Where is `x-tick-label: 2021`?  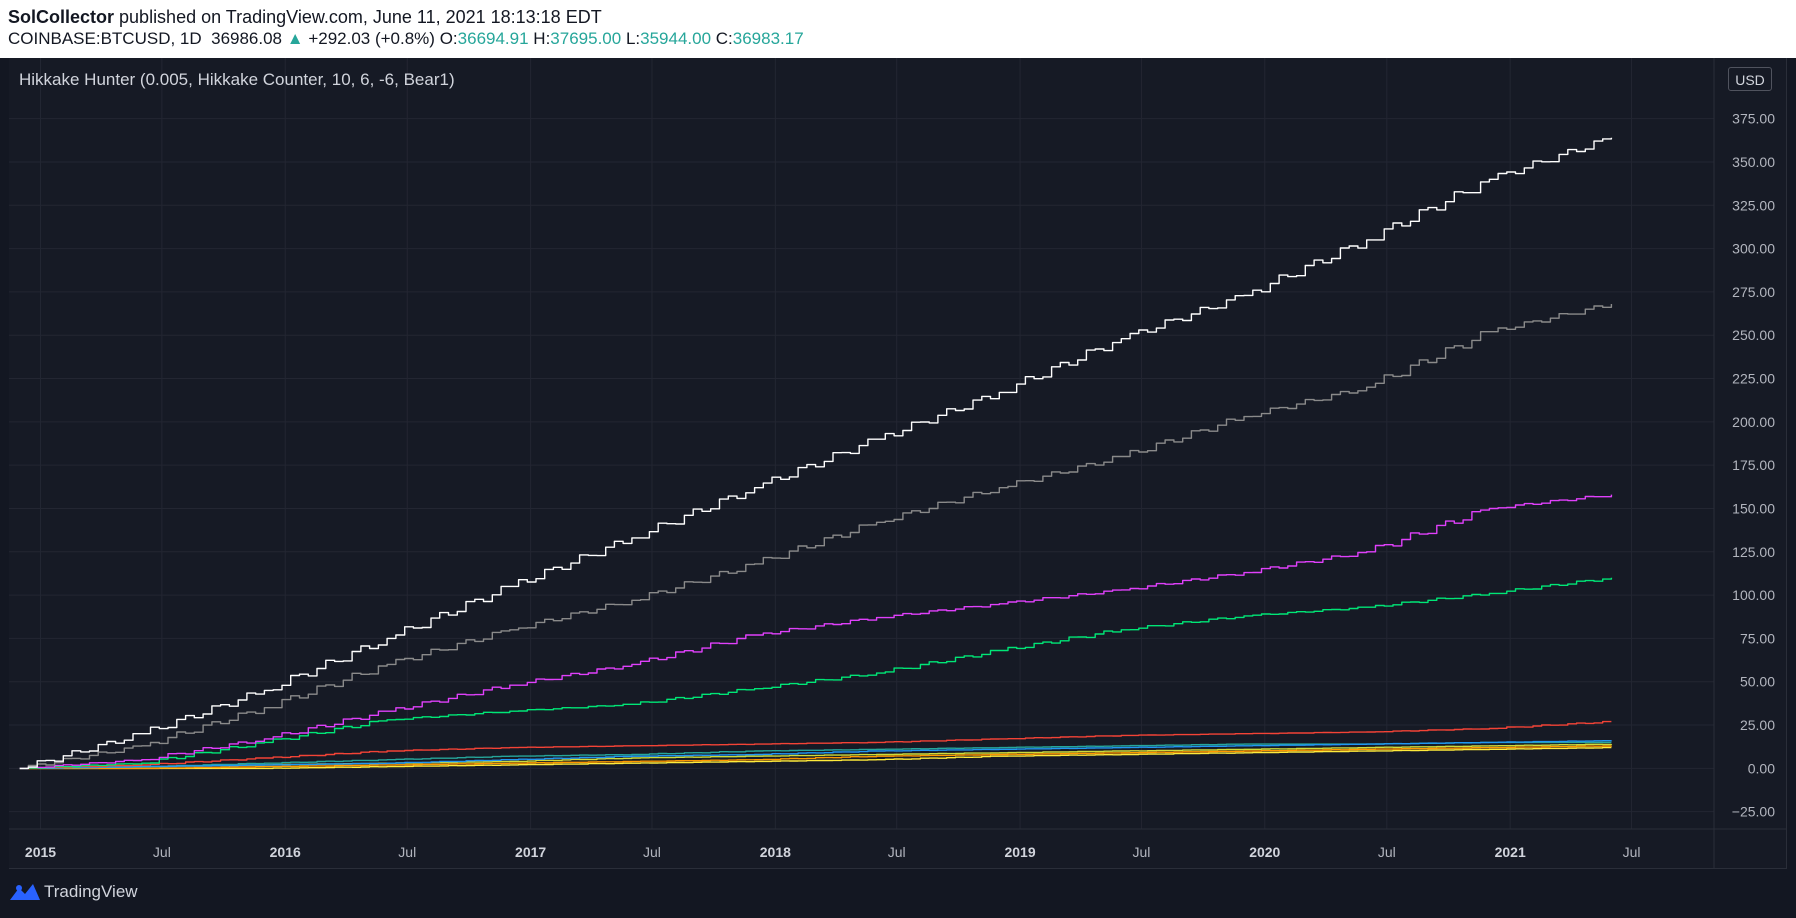
x-tick-label: 2021 is located at coordinates (1510, 852).